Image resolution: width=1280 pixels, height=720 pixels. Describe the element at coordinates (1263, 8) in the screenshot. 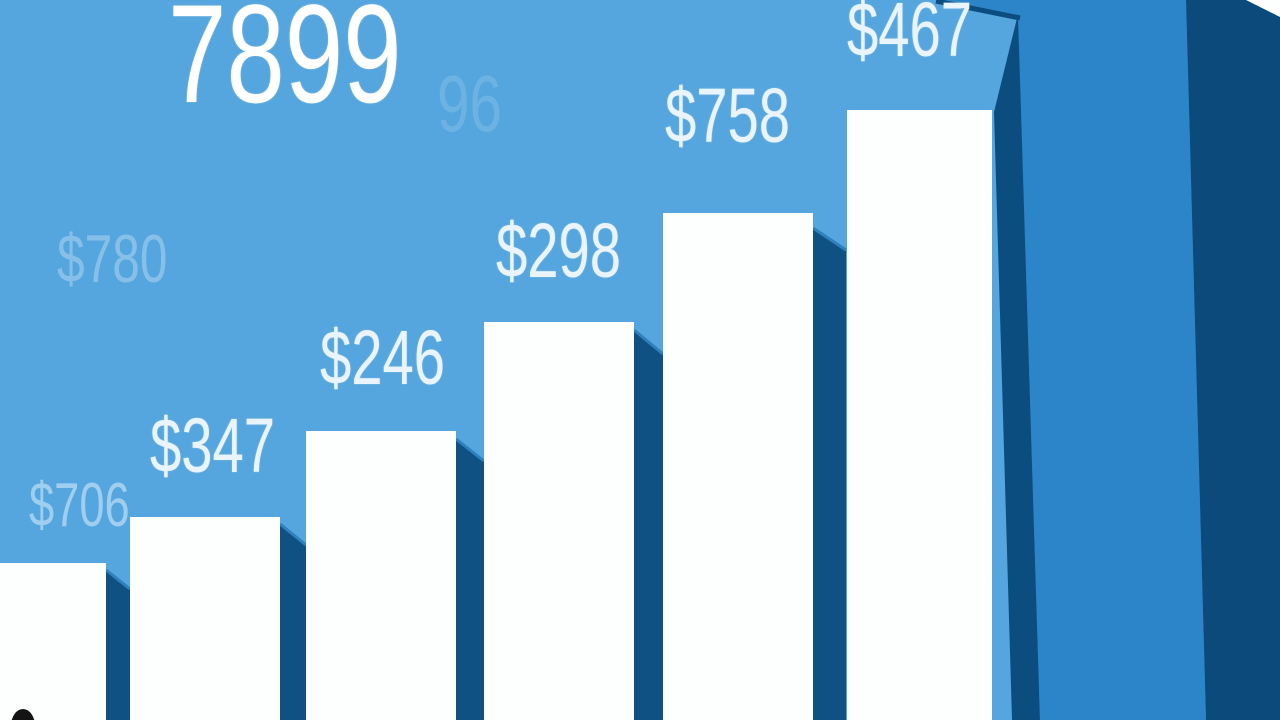

I see `arrow-tip-highlight` at that location.